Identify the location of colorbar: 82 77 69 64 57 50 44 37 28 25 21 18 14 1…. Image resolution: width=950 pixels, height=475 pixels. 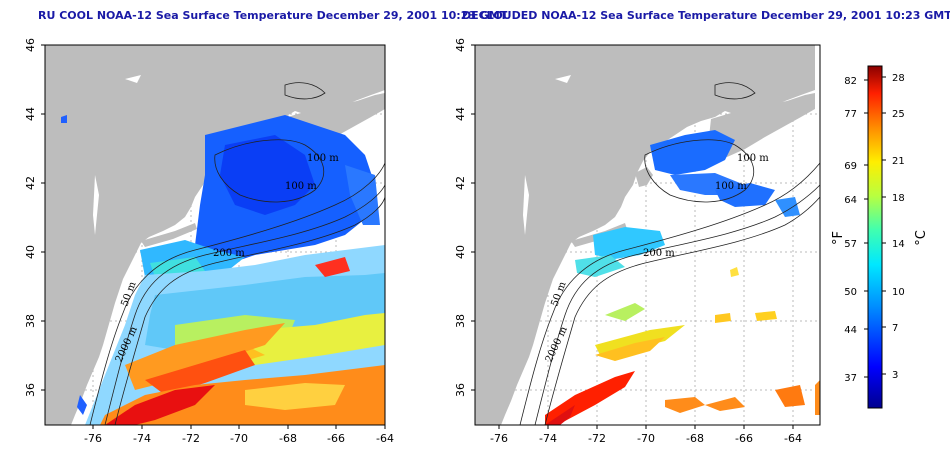
(880, 237).